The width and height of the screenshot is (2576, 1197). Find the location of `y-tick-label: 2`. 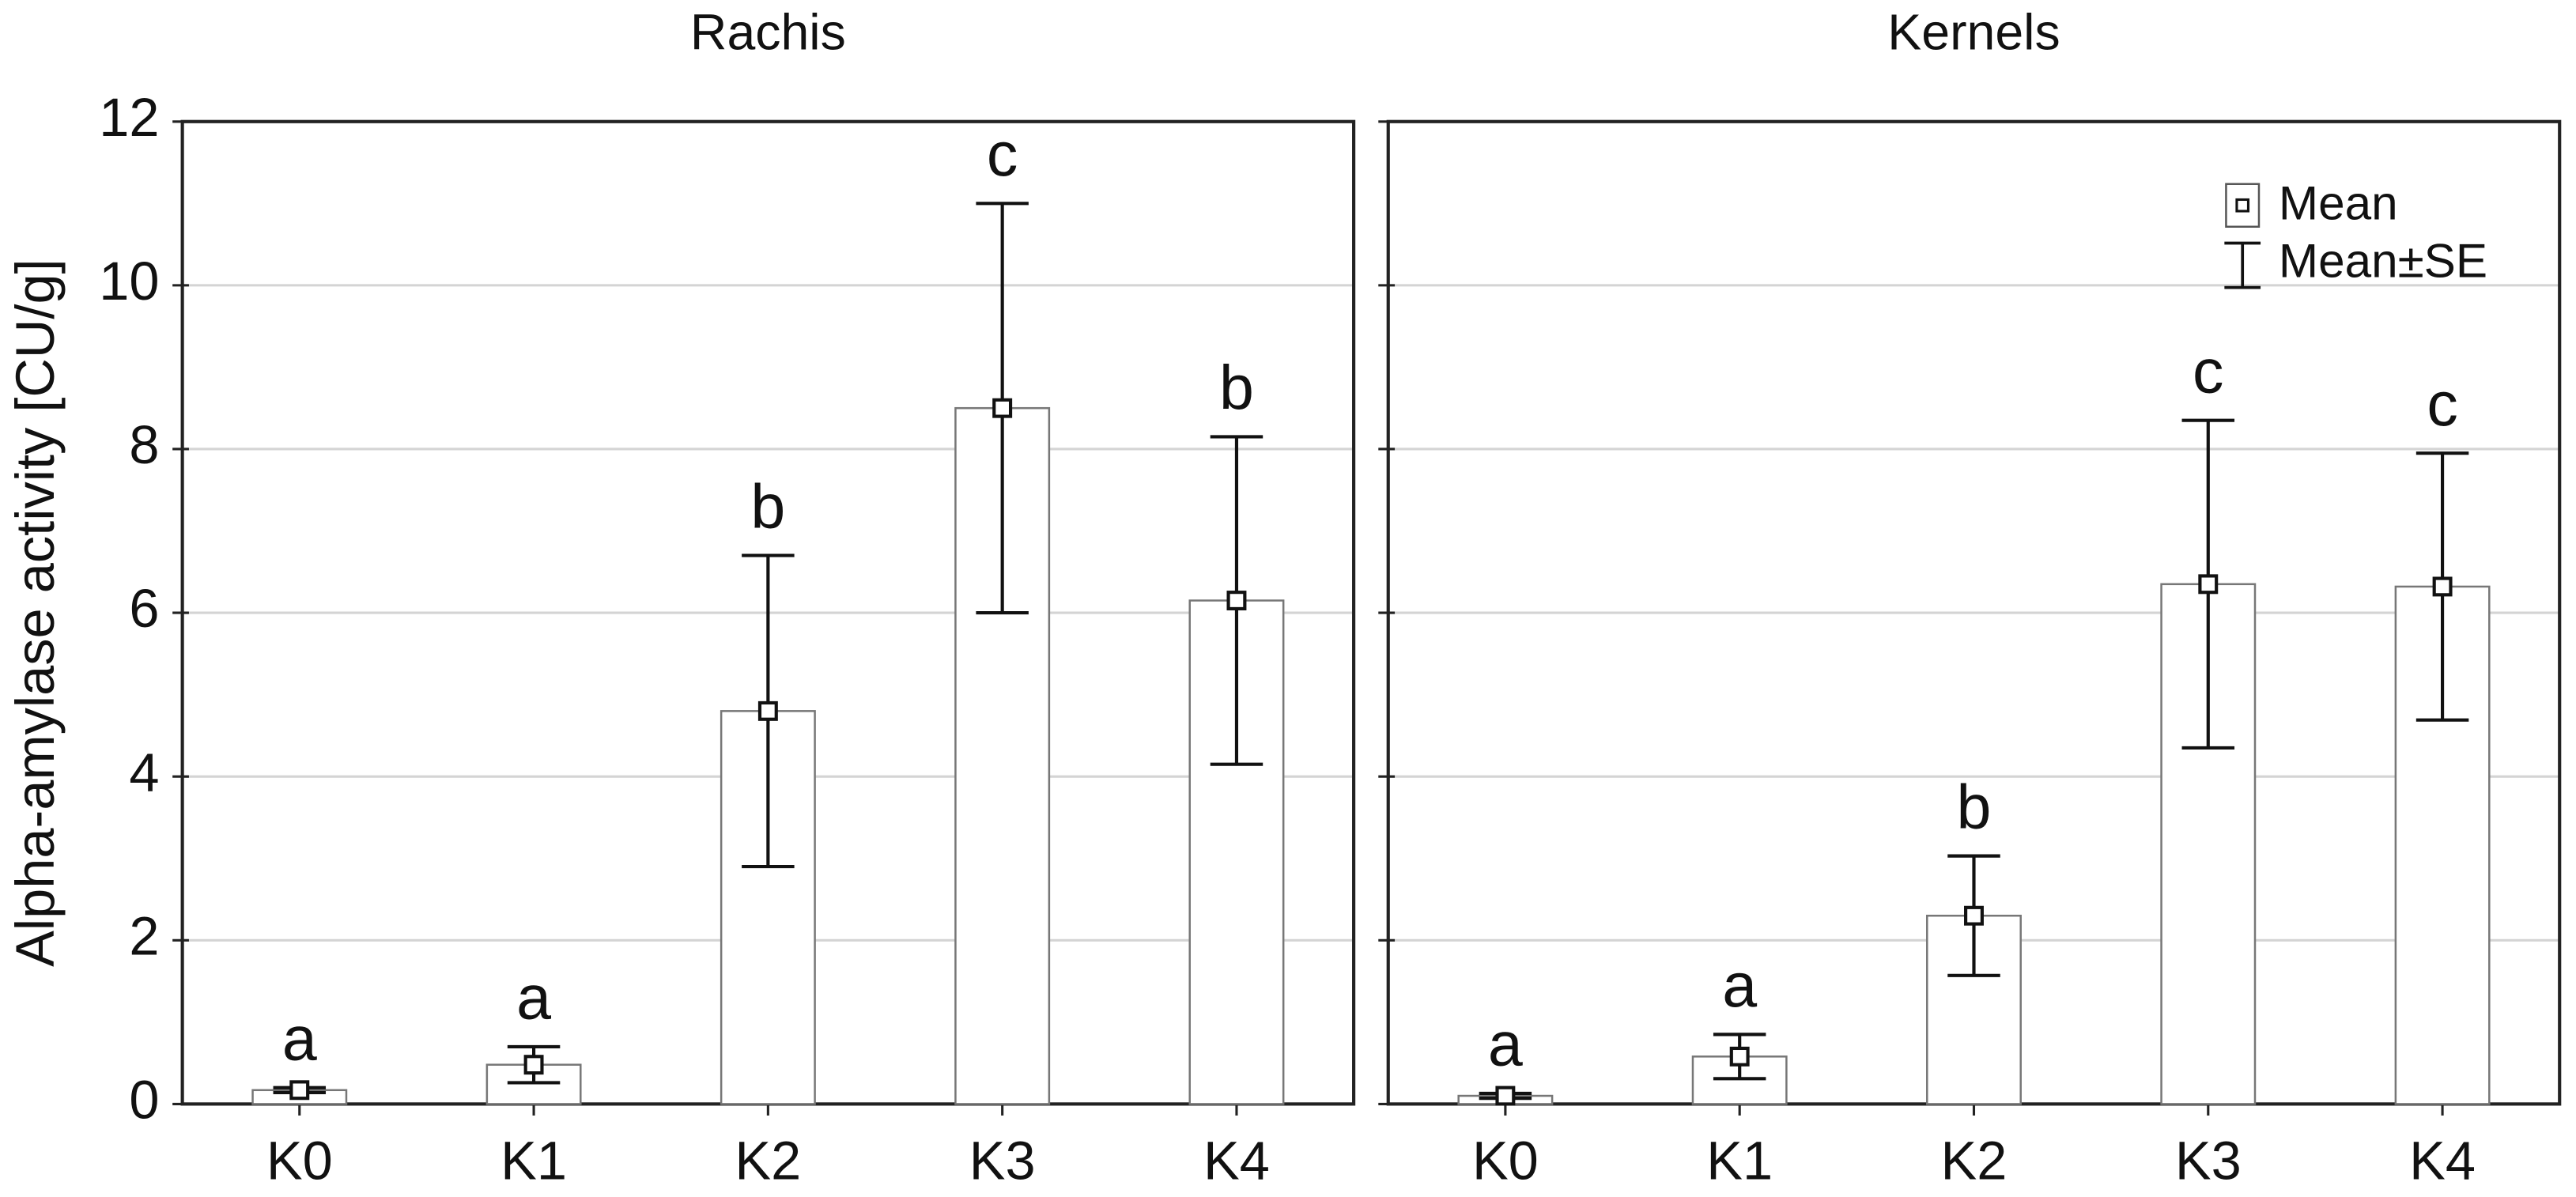

y-tick-label: 2 is located at coordinates (144, 935).